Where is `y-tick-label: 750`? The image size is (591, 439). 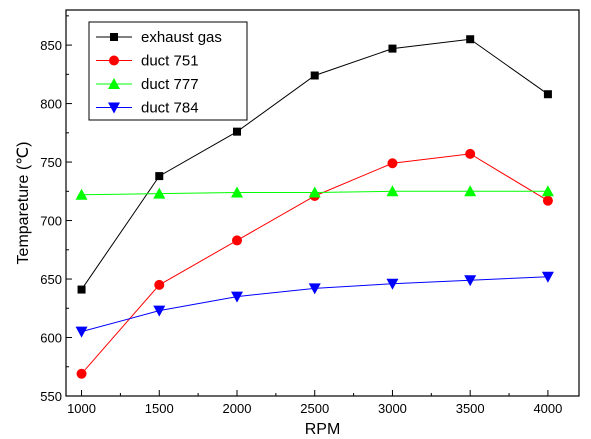 y-tick-label: 750 is located at coordinates (51, 162).